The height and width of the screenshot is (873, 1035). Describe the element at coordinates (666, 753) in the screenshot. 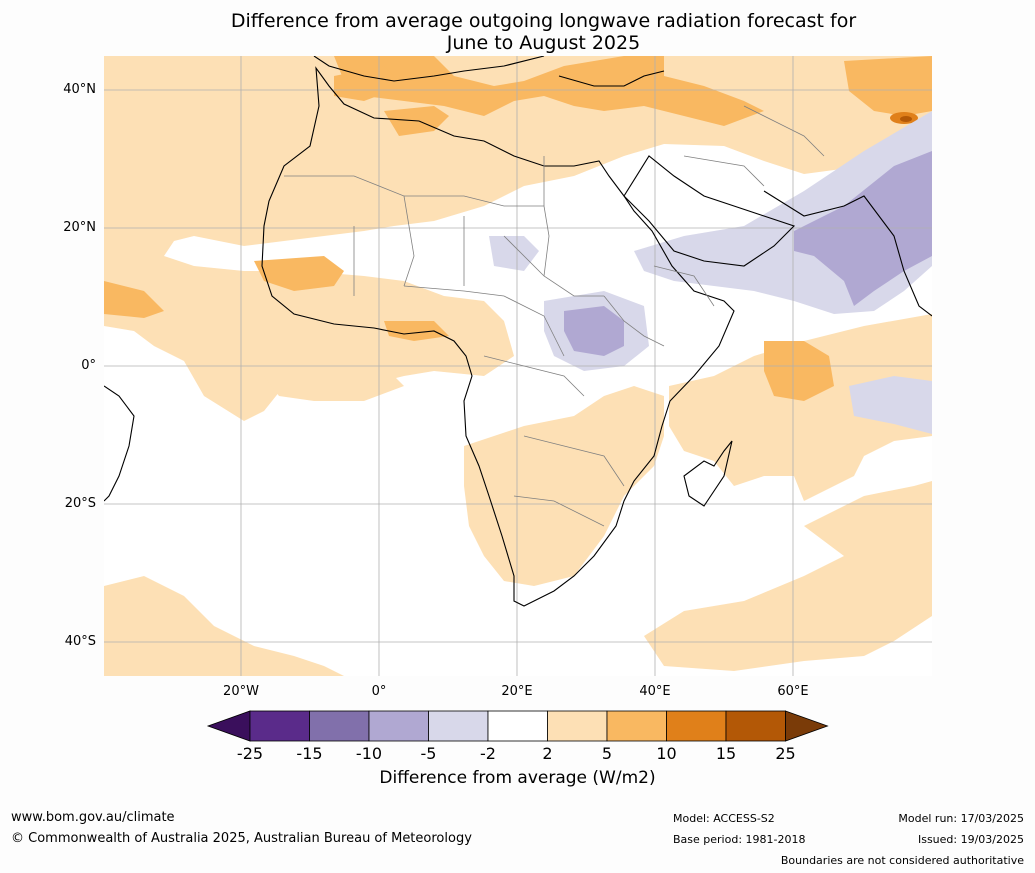

I see `colorbar-tick-label: 10` at that location.